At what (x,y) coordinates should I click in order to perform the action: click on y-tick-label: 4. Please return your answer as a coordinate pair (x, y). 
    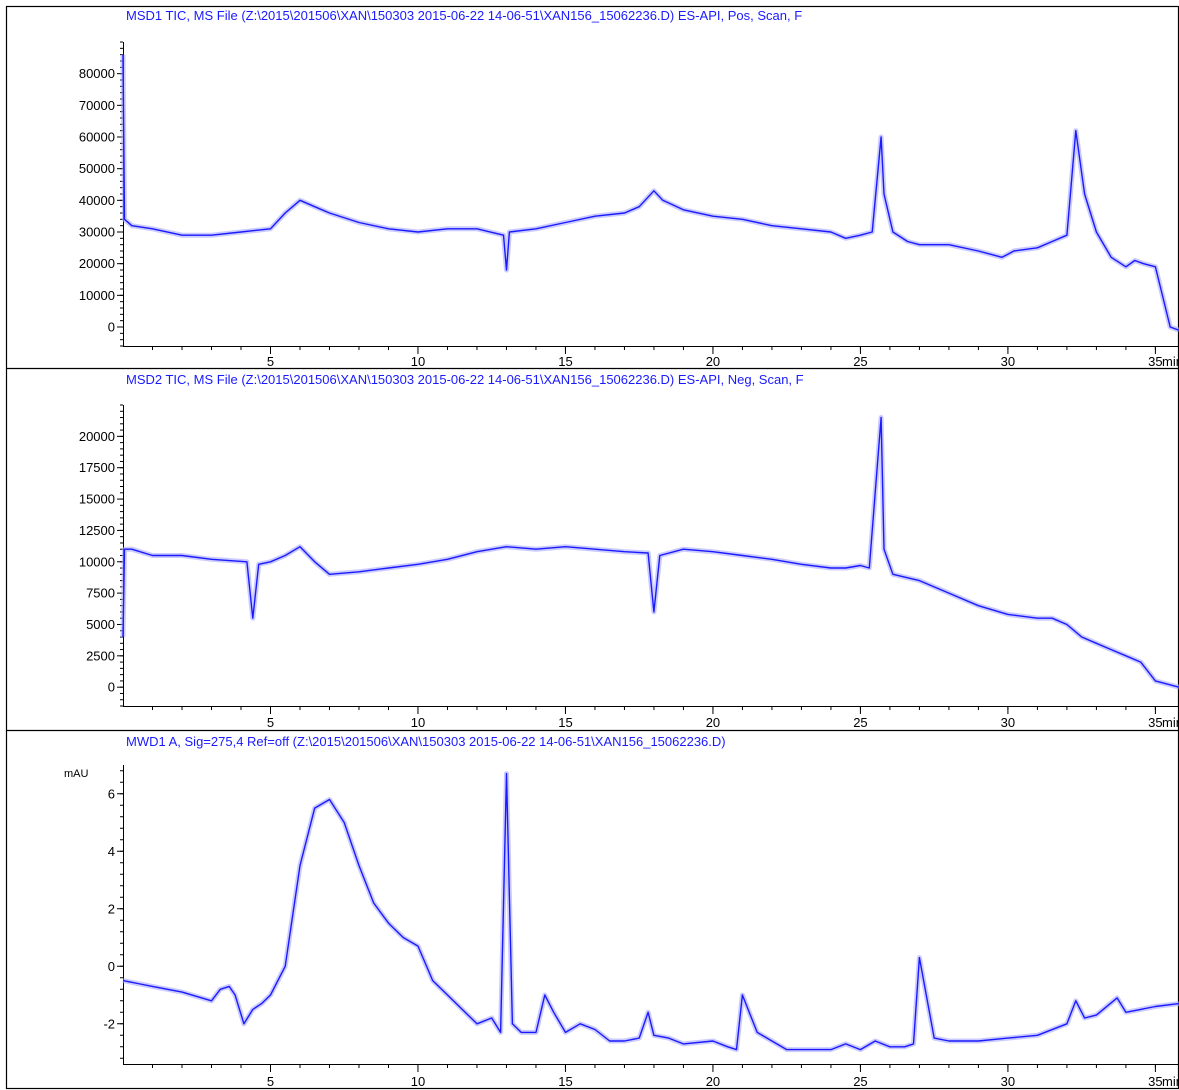
    Looking at the image, I should click on (111, 851).